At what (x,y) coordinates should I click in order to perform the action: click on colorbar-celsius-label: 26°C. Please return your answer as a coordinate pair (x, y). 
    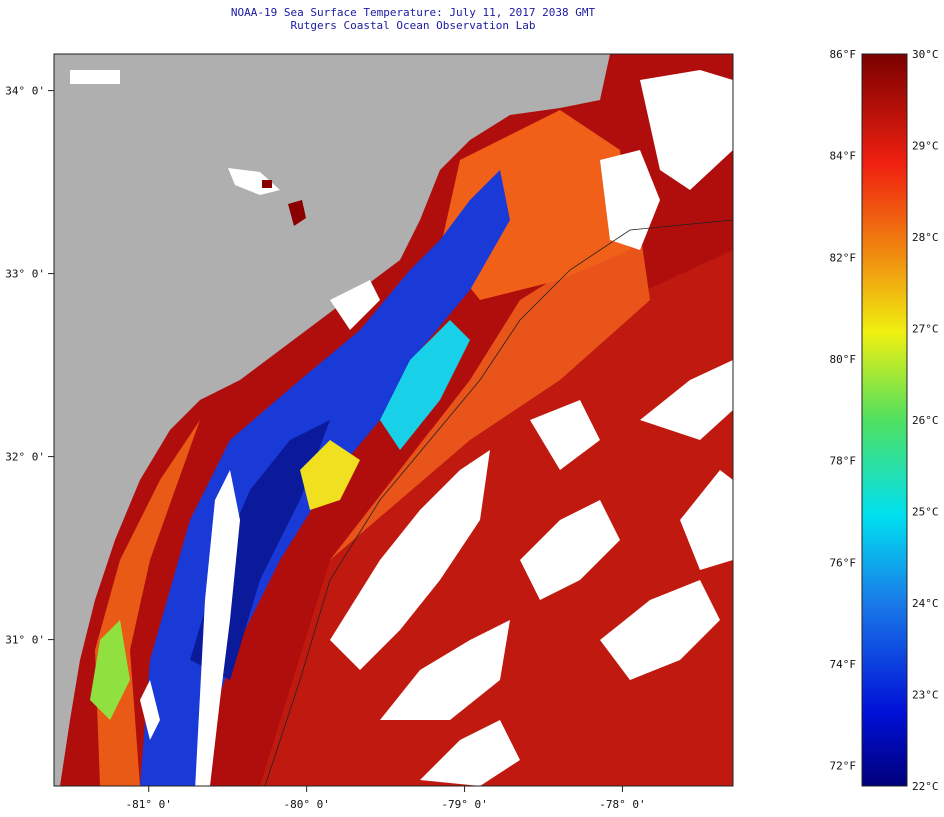
    Looking at the image, I should click on (925, 420).